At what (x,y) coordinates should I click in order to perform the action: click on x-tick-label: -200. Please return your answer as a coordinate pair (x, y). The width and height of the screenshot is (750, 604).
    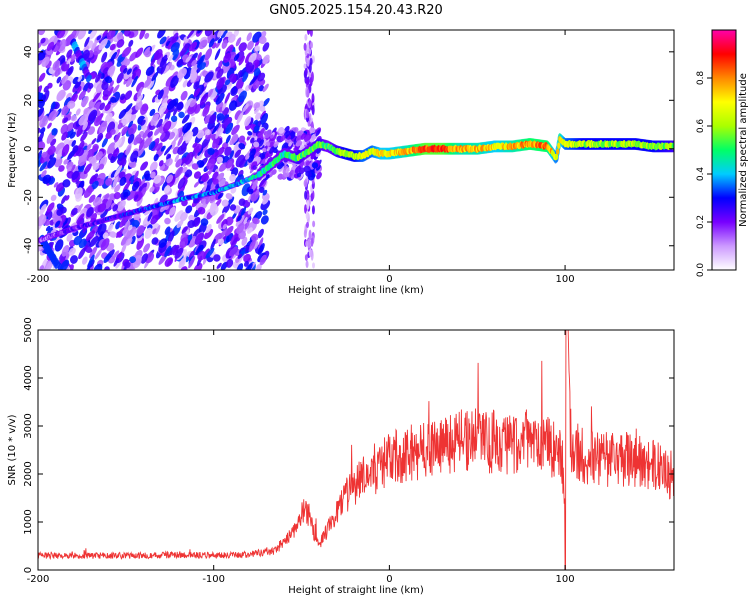
    Looking at the image, I should click on (38, 279).